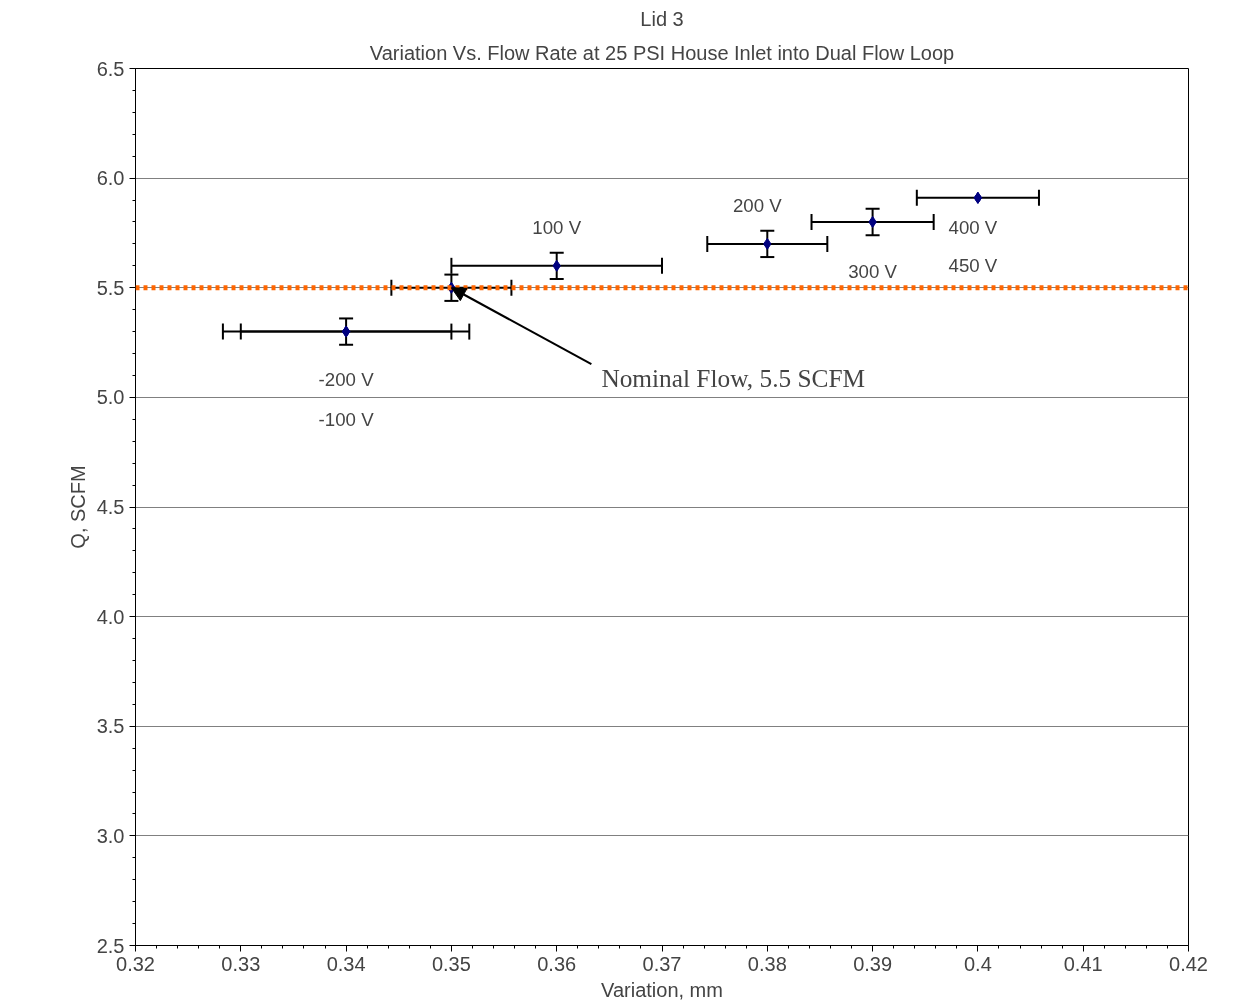 This screenshot has width=1233, height=1003. Describe the element at coordinates (662, 989) in the screenshot. I see `x-axis-title: Variation, mm` at that location.